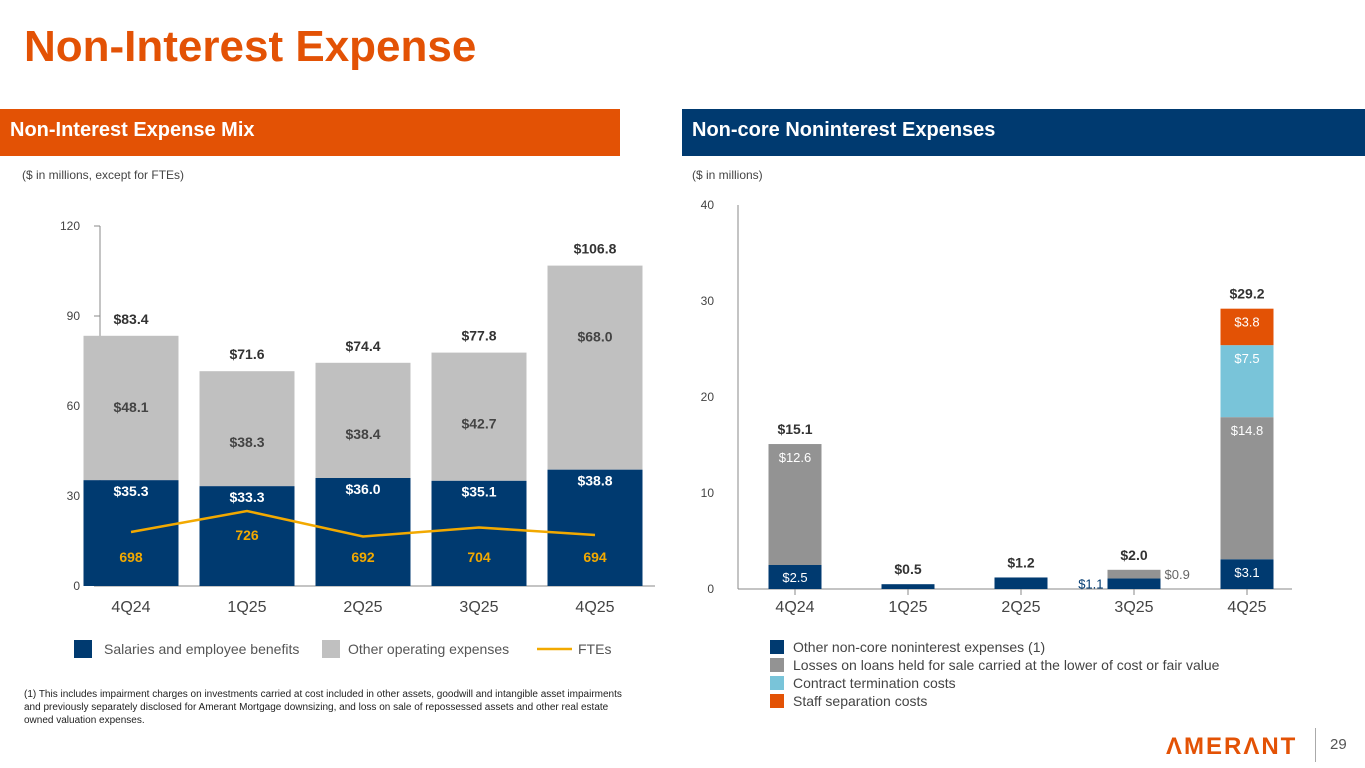 The width and height of the screenshot is (1365, 768). I want to click on legend-label: Salaries and employee benefits, so click(201, 649).